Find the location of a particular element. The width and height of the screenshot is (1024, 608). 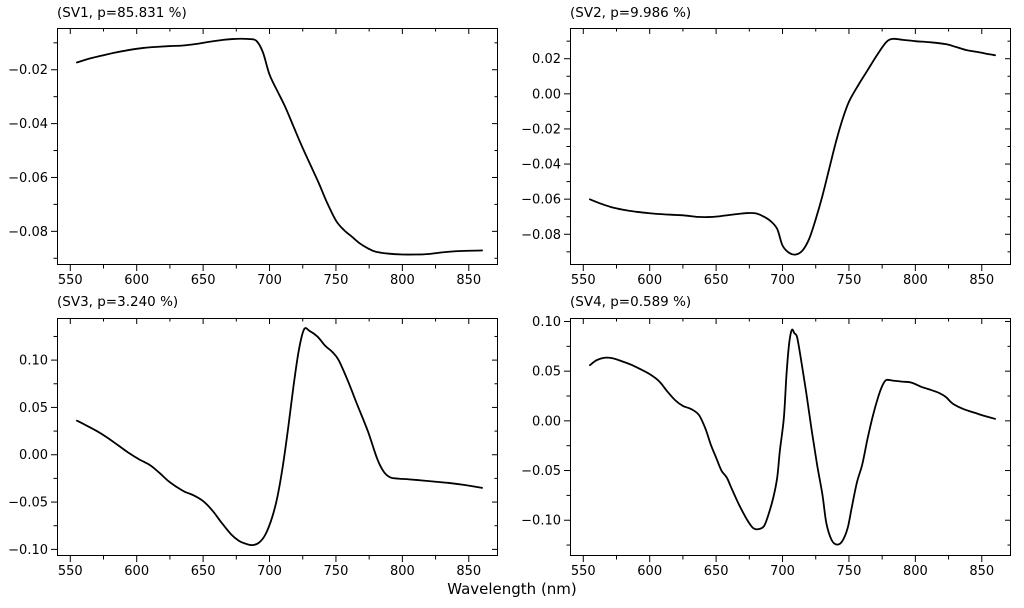

subplot-title-sv2: (SV2, p=9.986 %) is located at coordinates (631, 13).